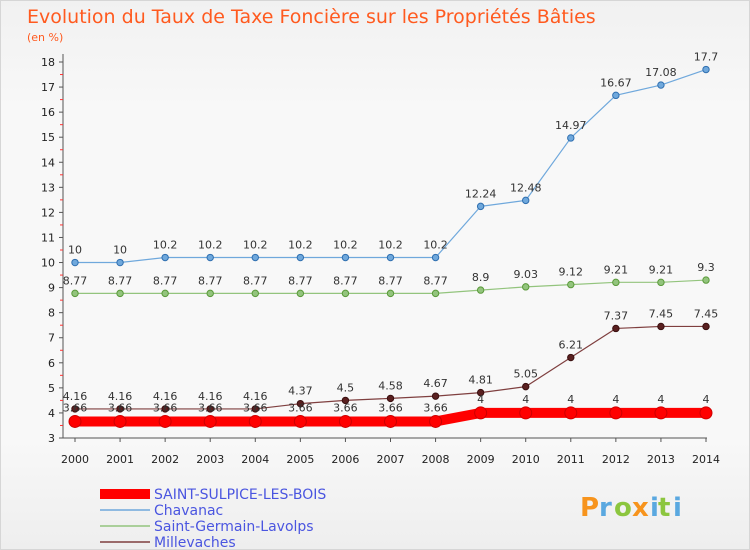 This screenshot has height=550, width=750. Describe the element at coordinates (48, 162) in the screenshot. I see `y-tick-label: 14` at that location.